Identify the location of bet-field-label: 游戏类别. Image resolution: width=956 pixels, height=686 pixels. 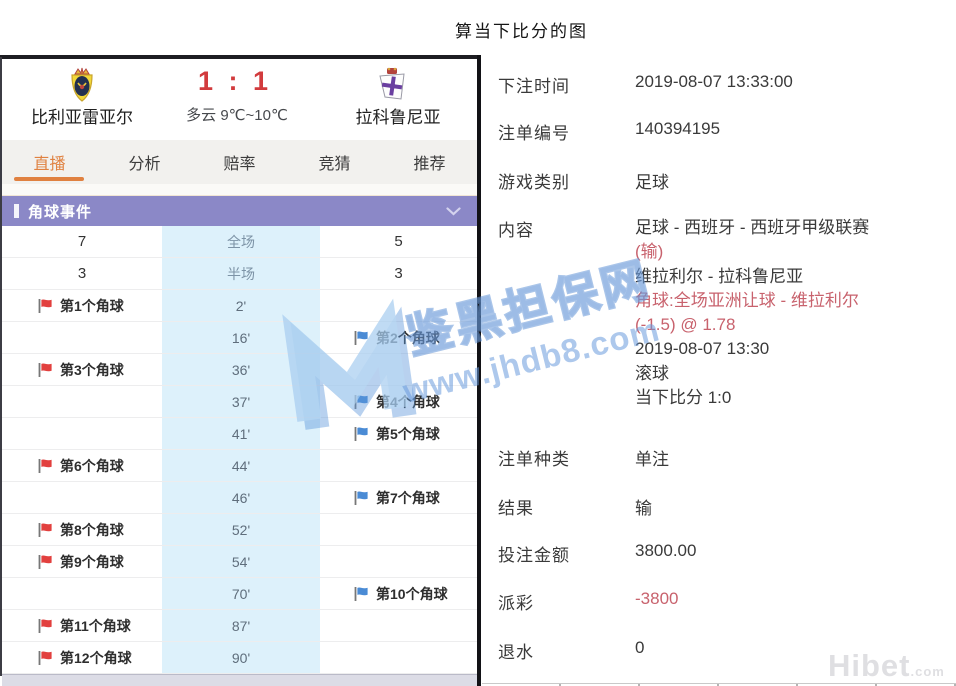
(534, 182).